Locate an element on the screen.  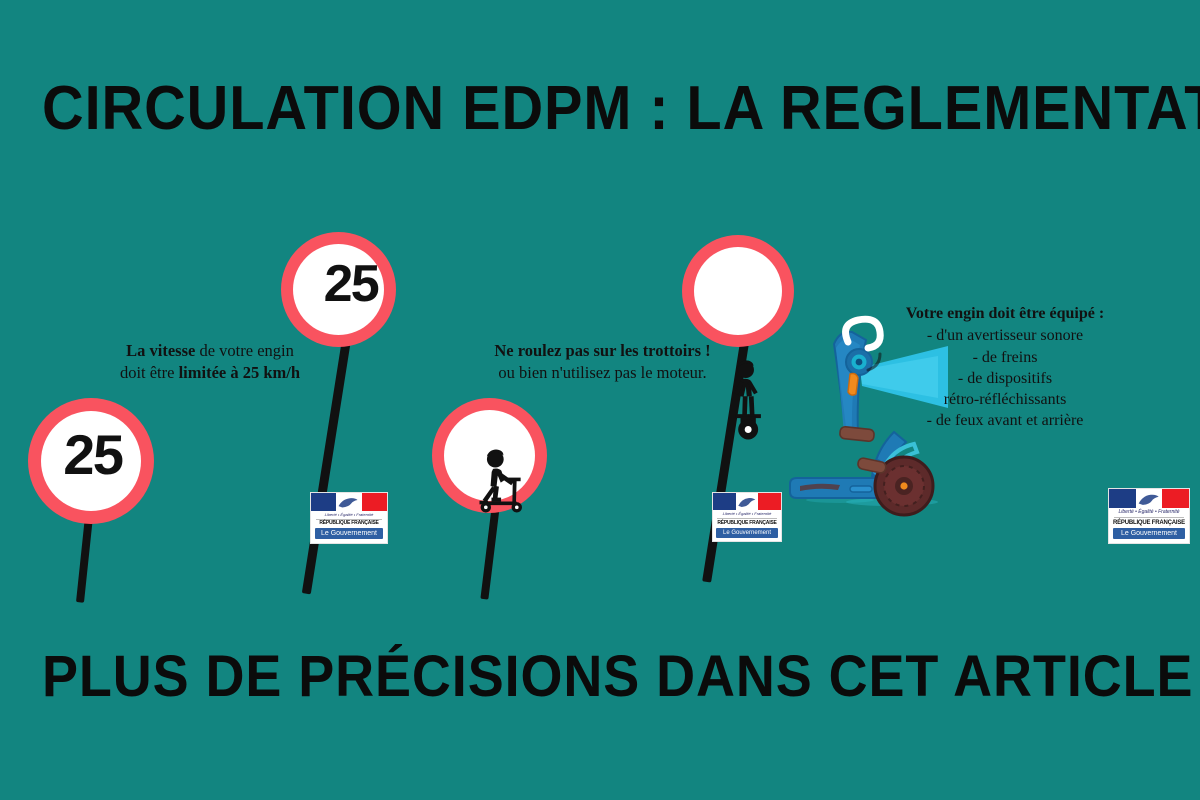
caption-sidewalk-line2: ou bien n'utilisez pas le moteur. is located at coordinates (602, 372).